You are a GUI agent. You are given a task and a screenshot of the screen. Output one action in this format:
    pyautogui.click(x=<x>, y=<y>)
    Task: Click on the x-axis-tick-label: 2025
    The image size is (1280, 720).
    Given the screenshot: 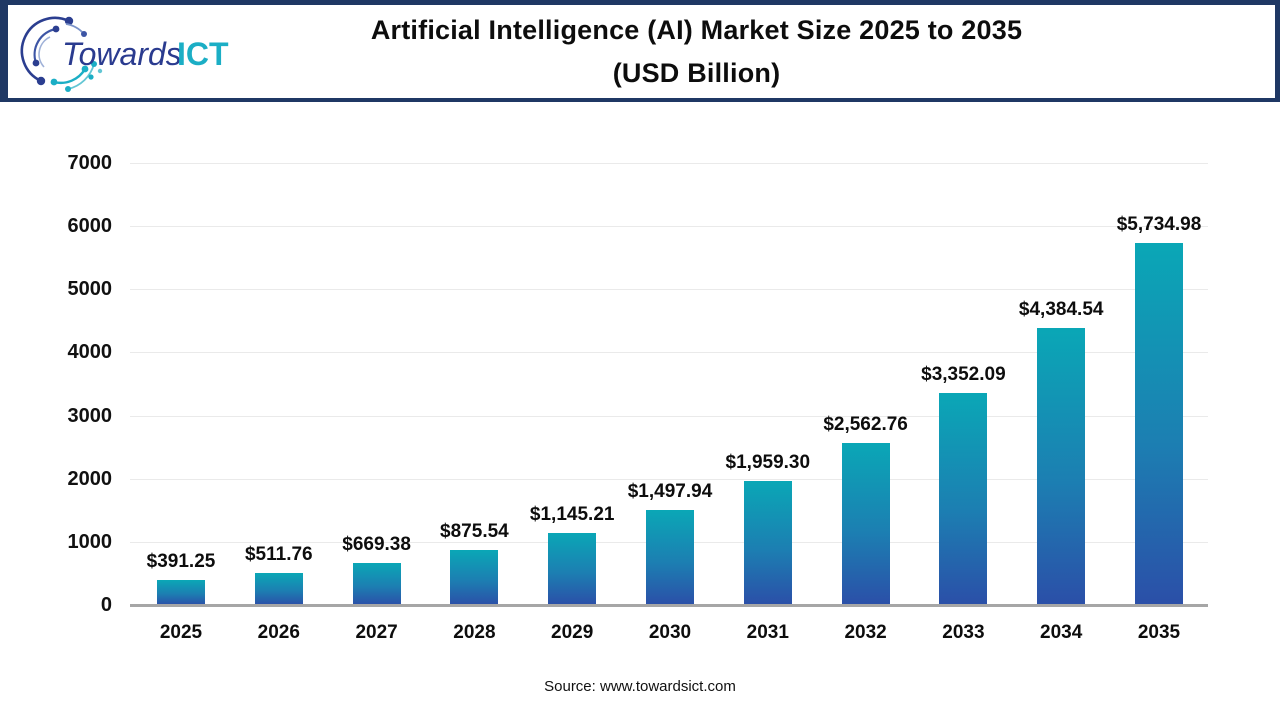 What is the action you would take?
    pyautogui.click(x=181, y=632)
    